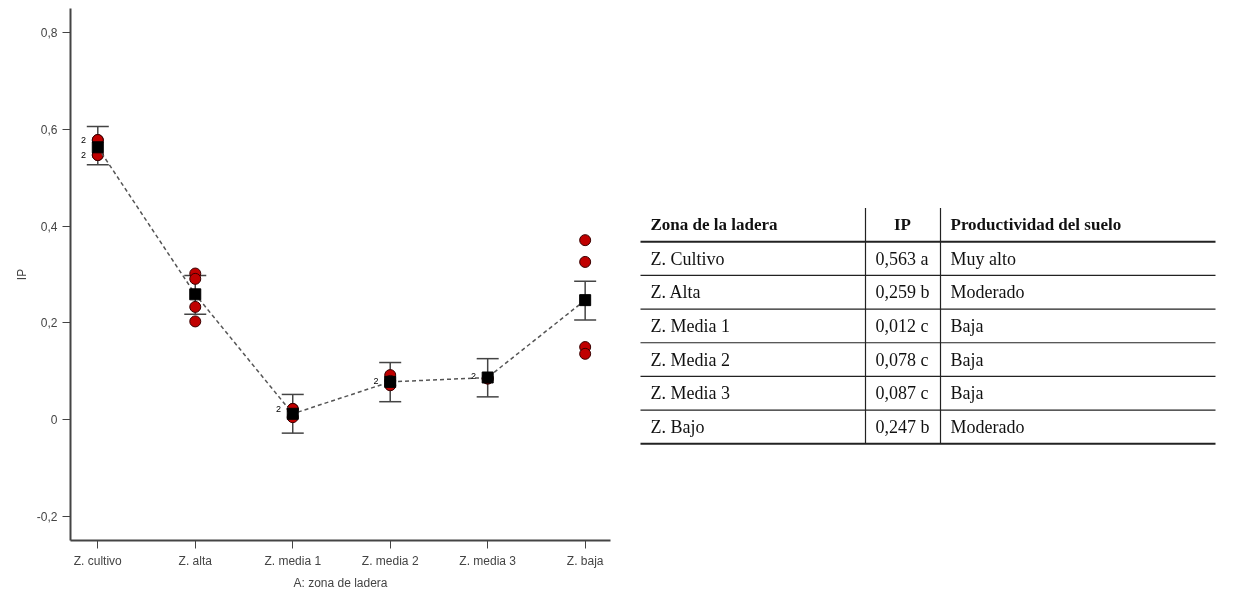  What do you see at coordinates (690, 393) in the screenshot?
I see `text: Z. Media 3` at bounding box center [690, 393].